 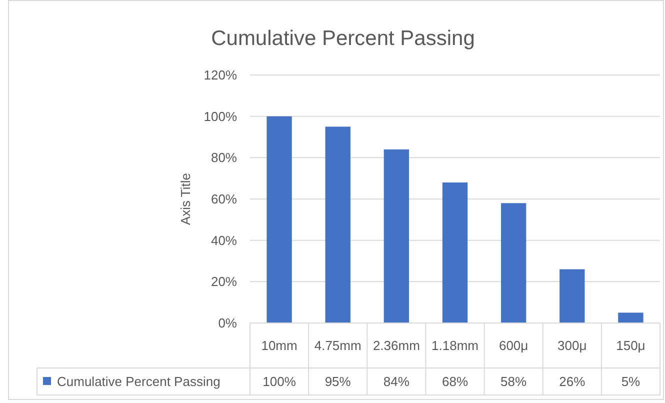 What do you see at coordinates (224, 282) in the screenshot?
I see `y-tick-label: 20%` at bounding box center [224, 282].